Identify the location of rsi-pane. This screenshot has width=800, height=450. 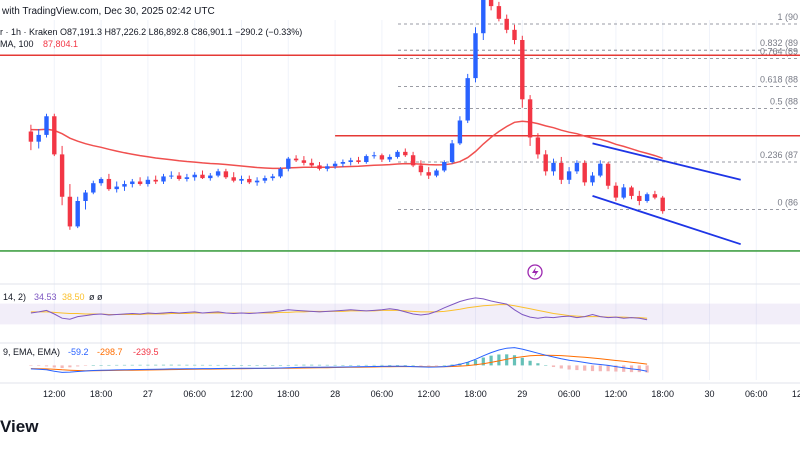
(400, 304).